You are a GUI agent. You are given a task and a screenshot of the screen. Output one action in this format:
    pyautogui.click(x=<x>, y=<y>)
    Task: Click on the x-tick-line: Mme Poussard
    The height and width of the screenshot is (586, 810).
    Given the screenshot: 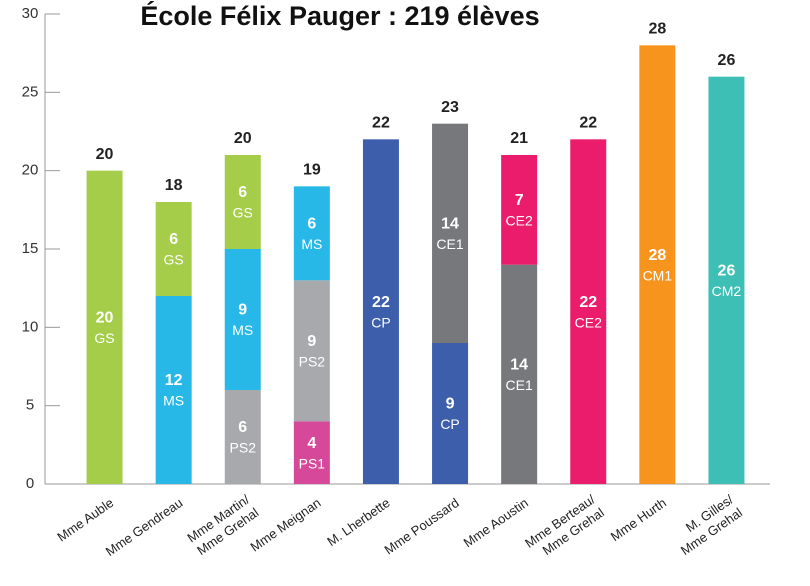 What is the action you would take?
    pyautogui.click(x=422, y=526)
    